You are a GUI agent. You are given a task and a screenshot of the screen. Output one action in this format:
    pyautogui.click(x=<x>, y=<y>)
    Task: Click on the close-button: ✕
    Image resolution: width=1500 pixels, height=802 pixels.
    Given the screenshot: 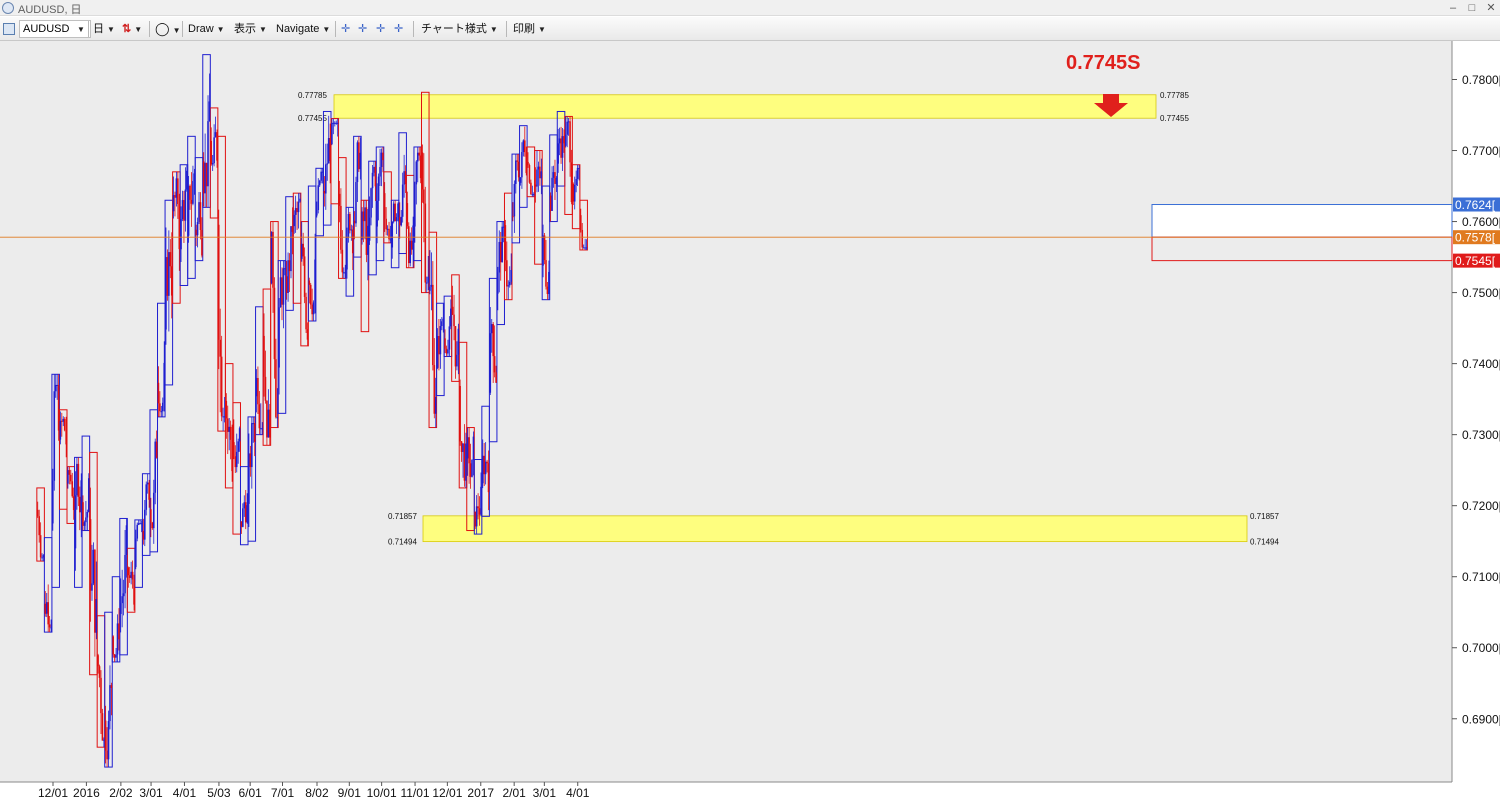 What is the action you would take?
    pyautogui.click(x=1491, y=8)
    